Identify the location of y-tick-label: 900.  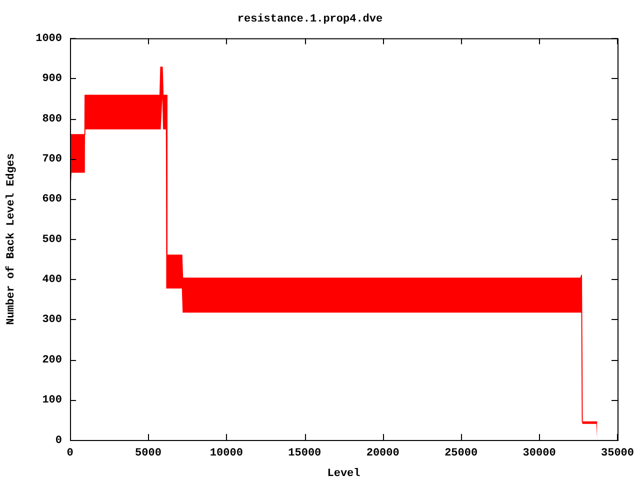
(52, 79).